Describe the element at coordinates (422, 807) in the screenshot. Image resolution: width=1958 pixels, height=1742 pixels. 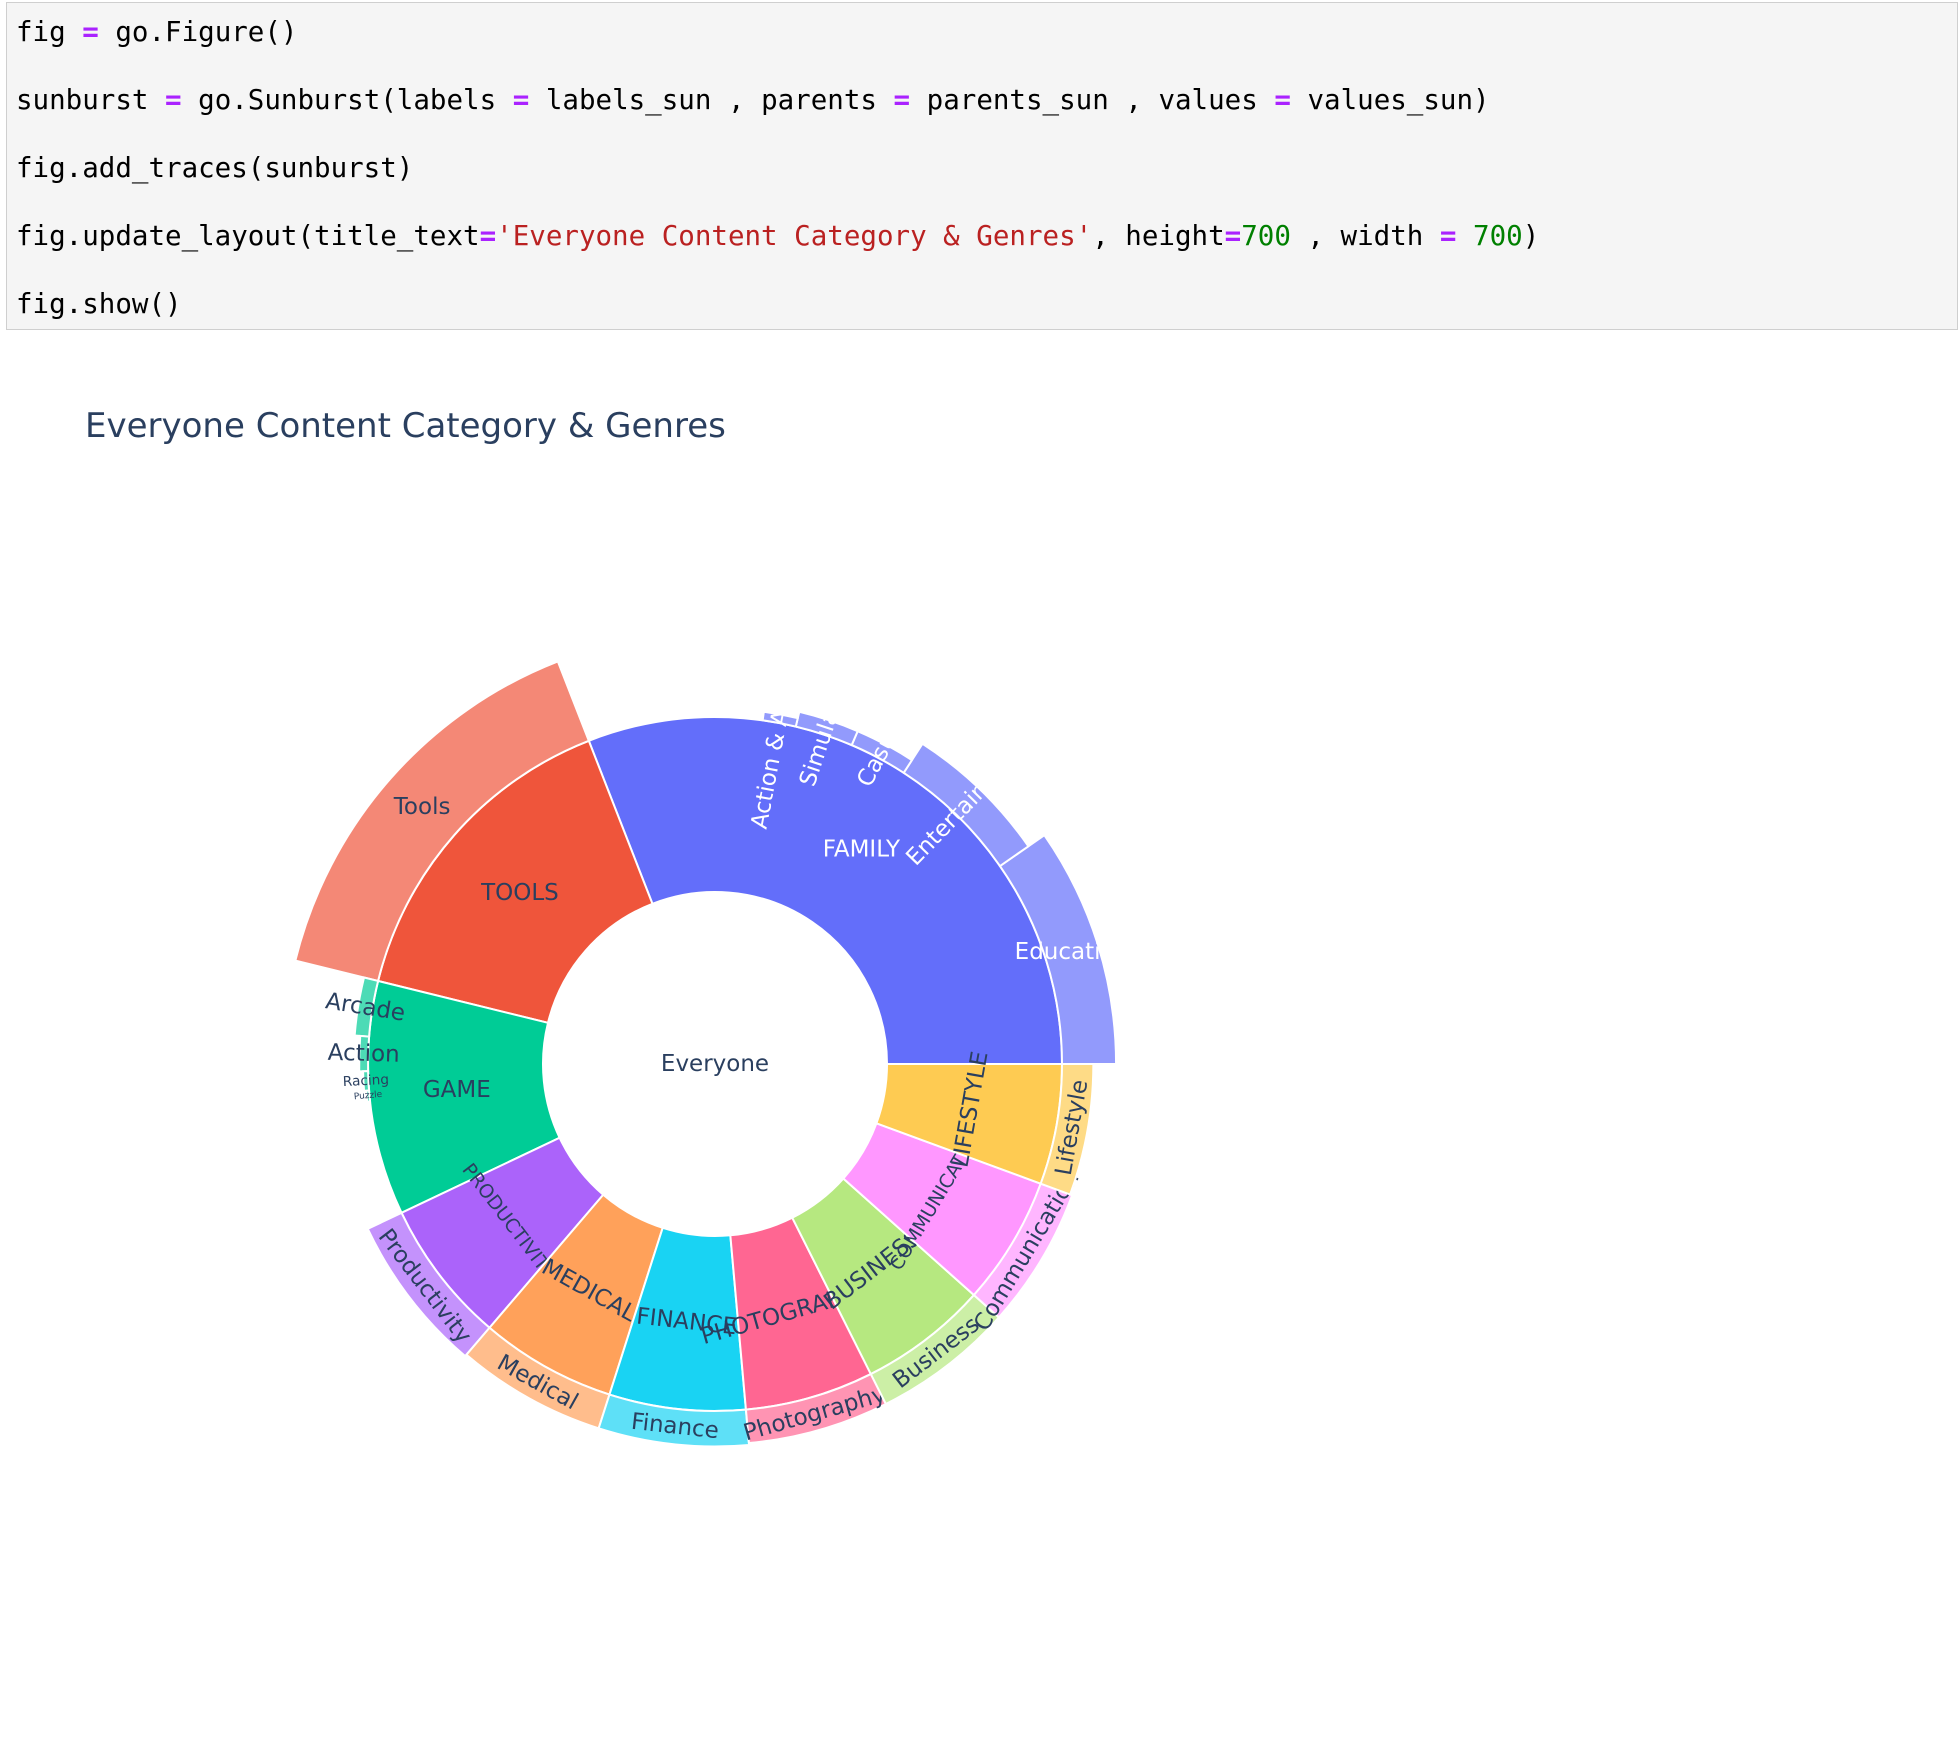
I see `label-tools-genre: Tools` at that location.